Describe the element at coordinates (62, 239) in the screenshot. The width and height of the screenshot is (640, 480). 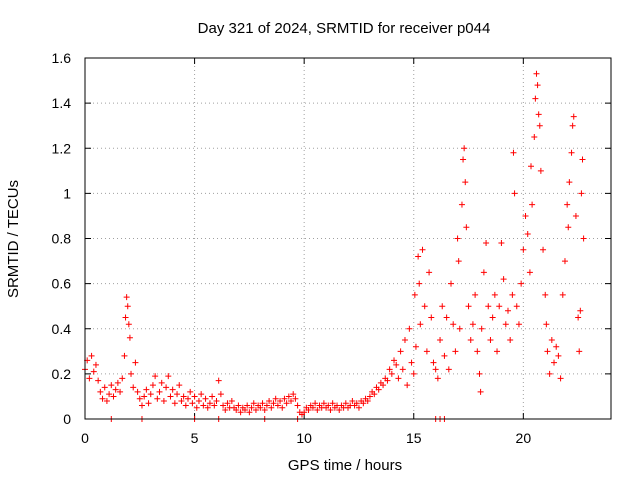
I see `y-tick-label: 0.8` at that location.